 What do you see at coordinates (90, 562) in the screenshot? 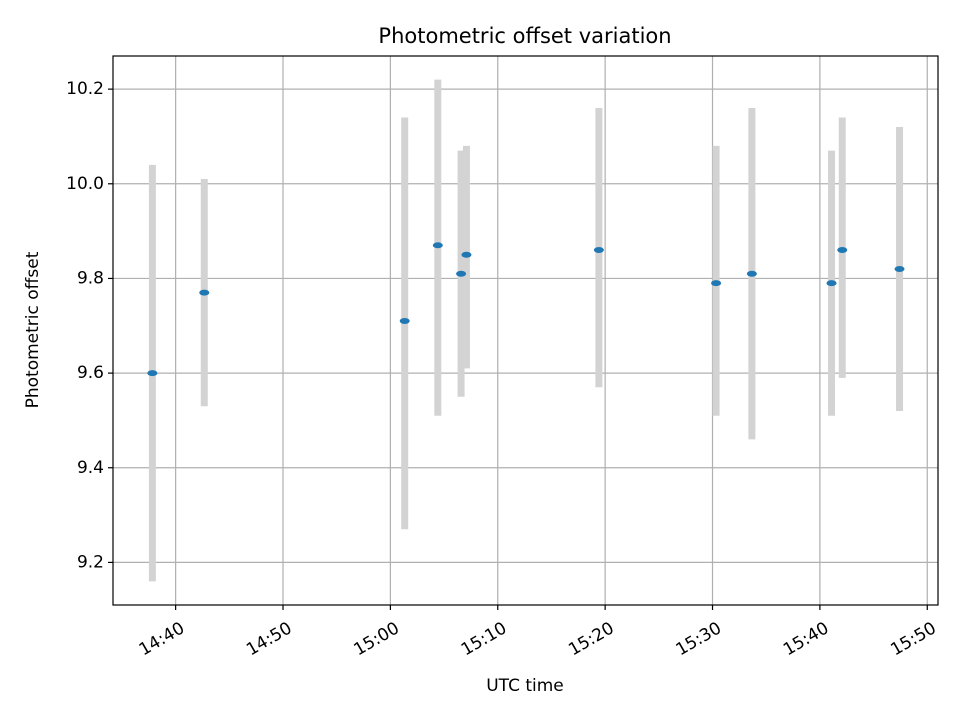
I see `y-tick-label: 9.2` at bounding box center [90, 562].